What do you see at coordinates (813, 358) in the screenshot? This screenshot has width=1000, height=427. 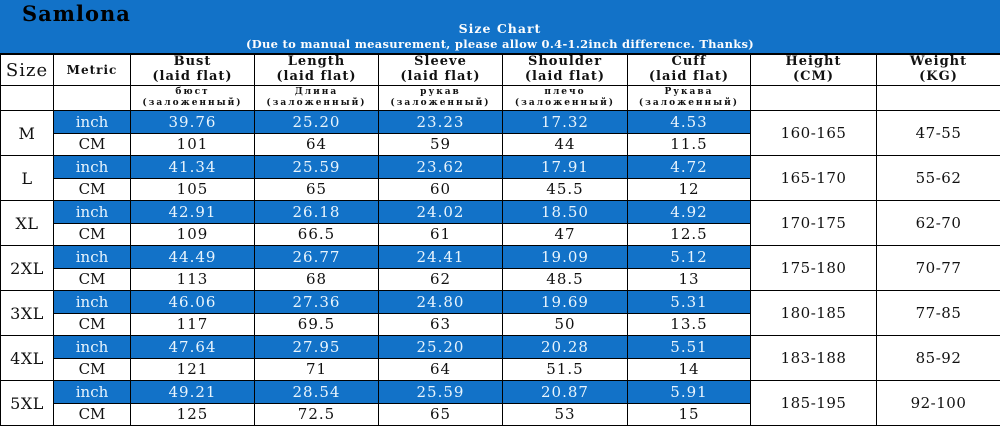 I see `height-range-cell: 183-188` at bounding box center [813, 358].